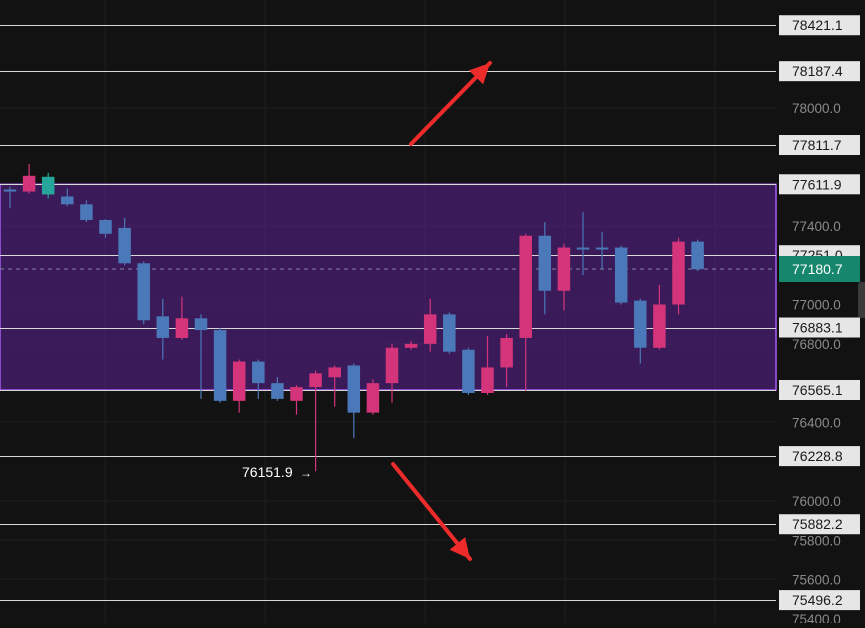 This screenshot has height=628, width=865. What do you see at coordinates (817, 184) in the screenshot?
I see `level-price-label: 77611.9` at bounding box center [817, 184].